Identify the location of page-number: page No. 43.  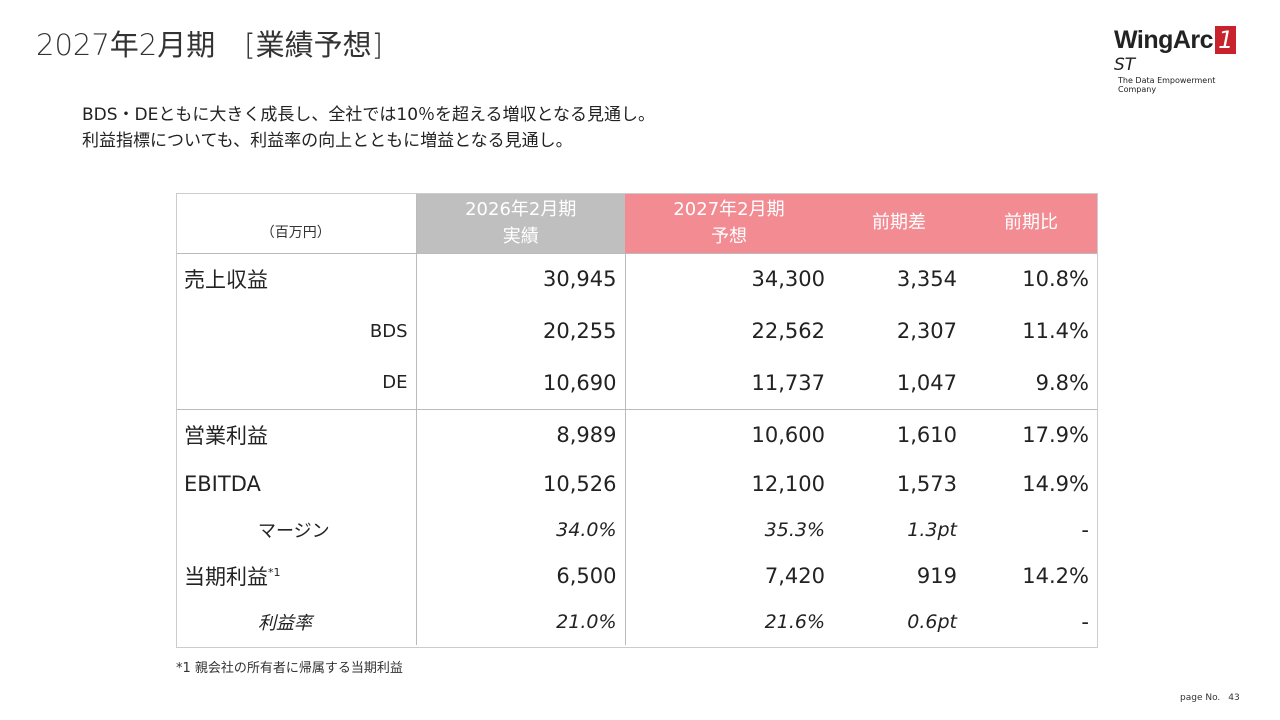
(1210, 698).